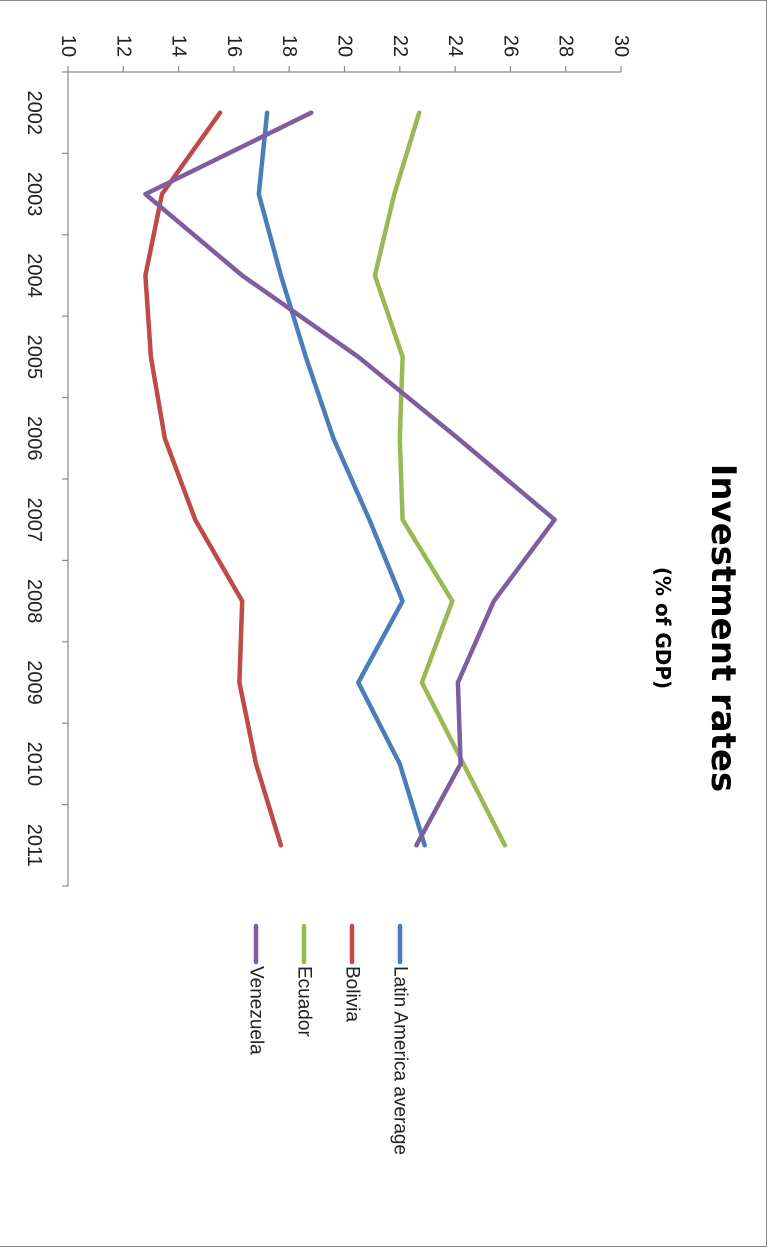 The width and height of the screenshot is (768, 1248). What do you see at coordinates (34, 845) in the screenshot?
I see `category-tick-label: 2011` at bounding box center [34, 845].